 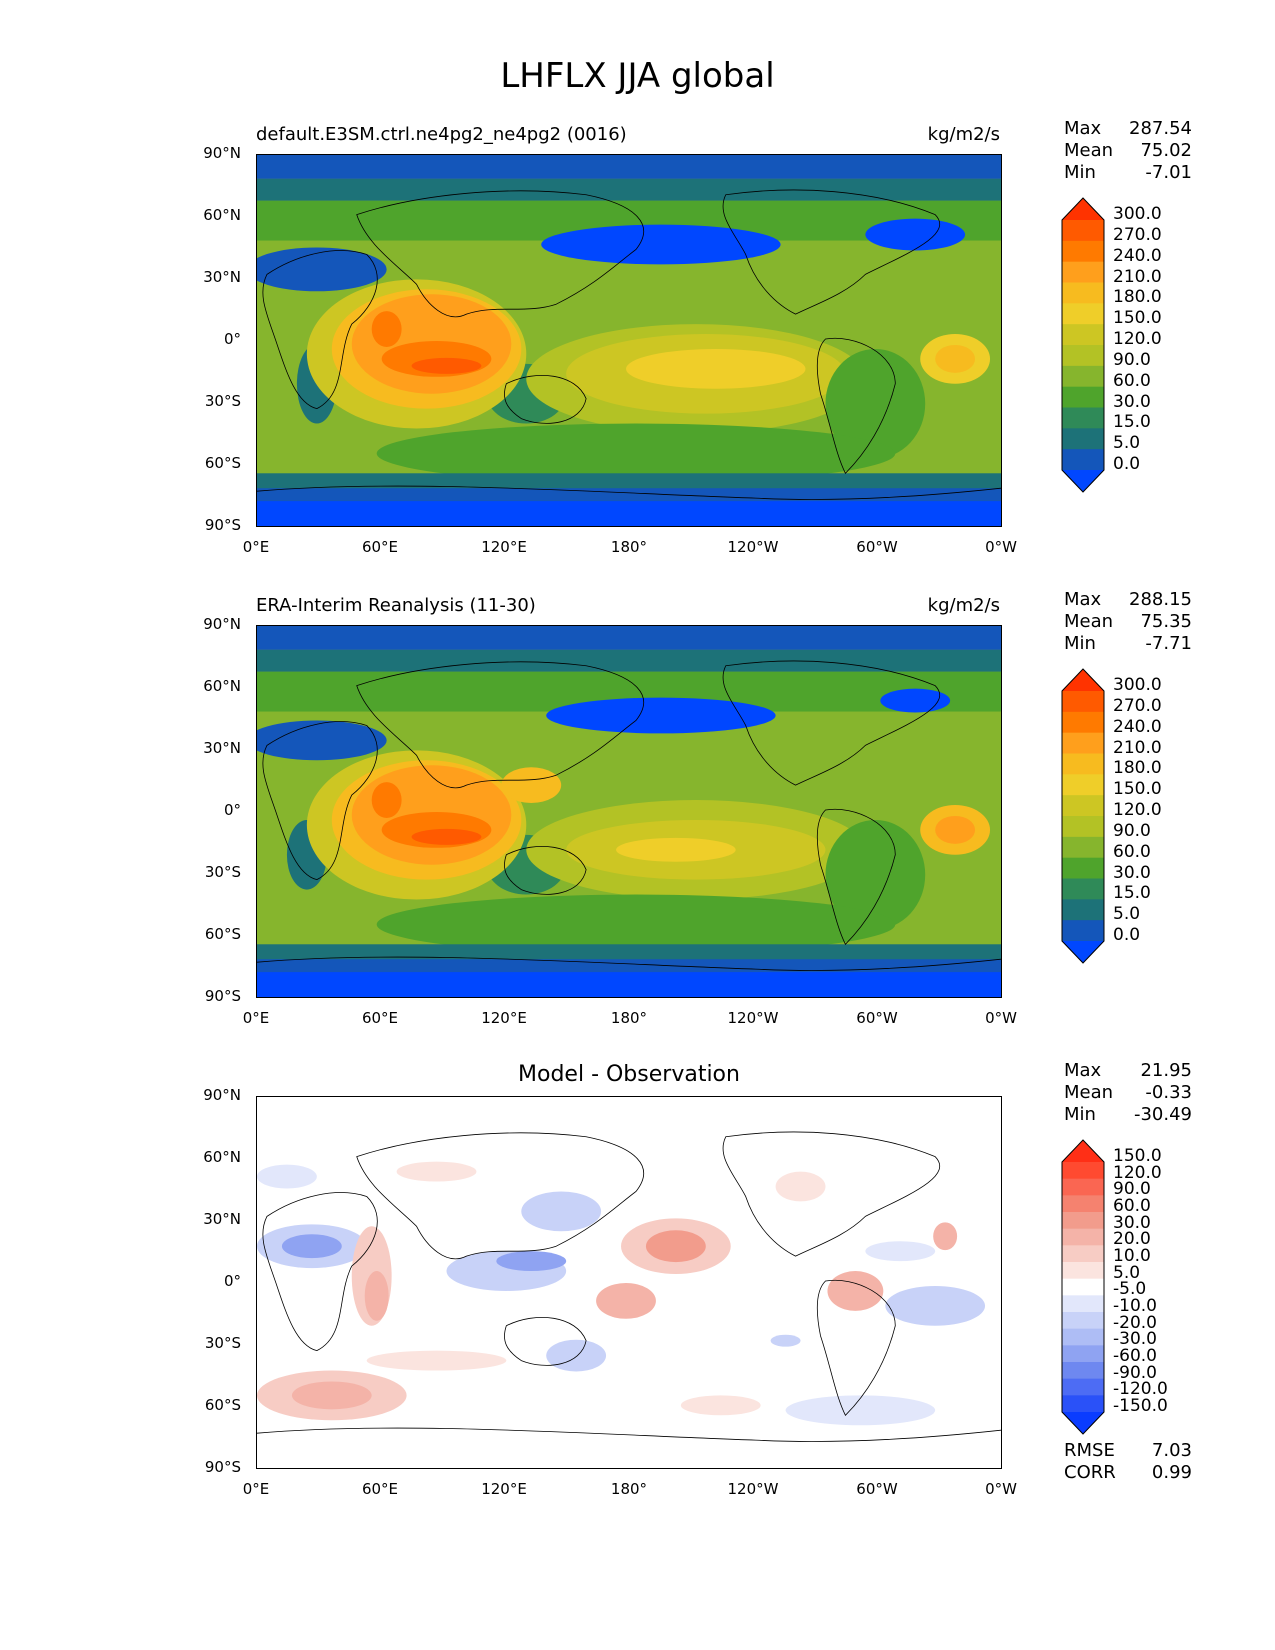 What do you see at coordinates (1135, 1306) in the screenshot?
I see `colorbar-tick-label: -10.0` at bounding box center [1135, 1306].